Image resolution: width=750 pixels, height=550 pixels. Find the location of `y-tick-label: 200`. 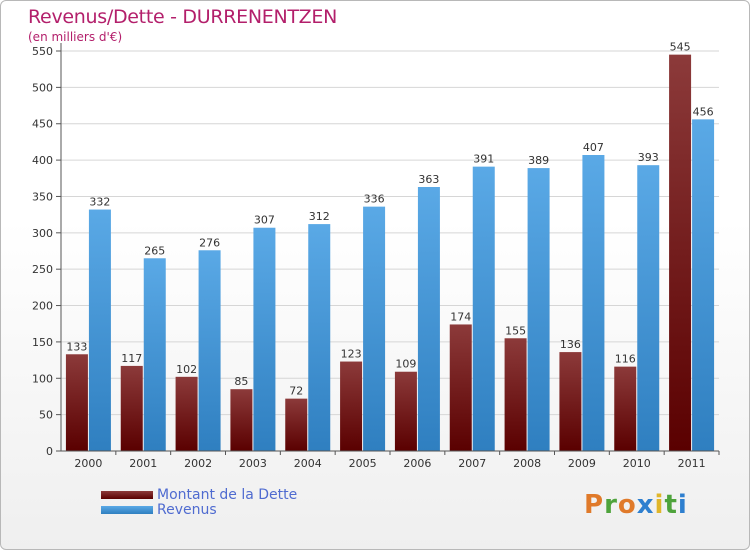

y-tick-label: 200 is located at coordinates (42, 306).